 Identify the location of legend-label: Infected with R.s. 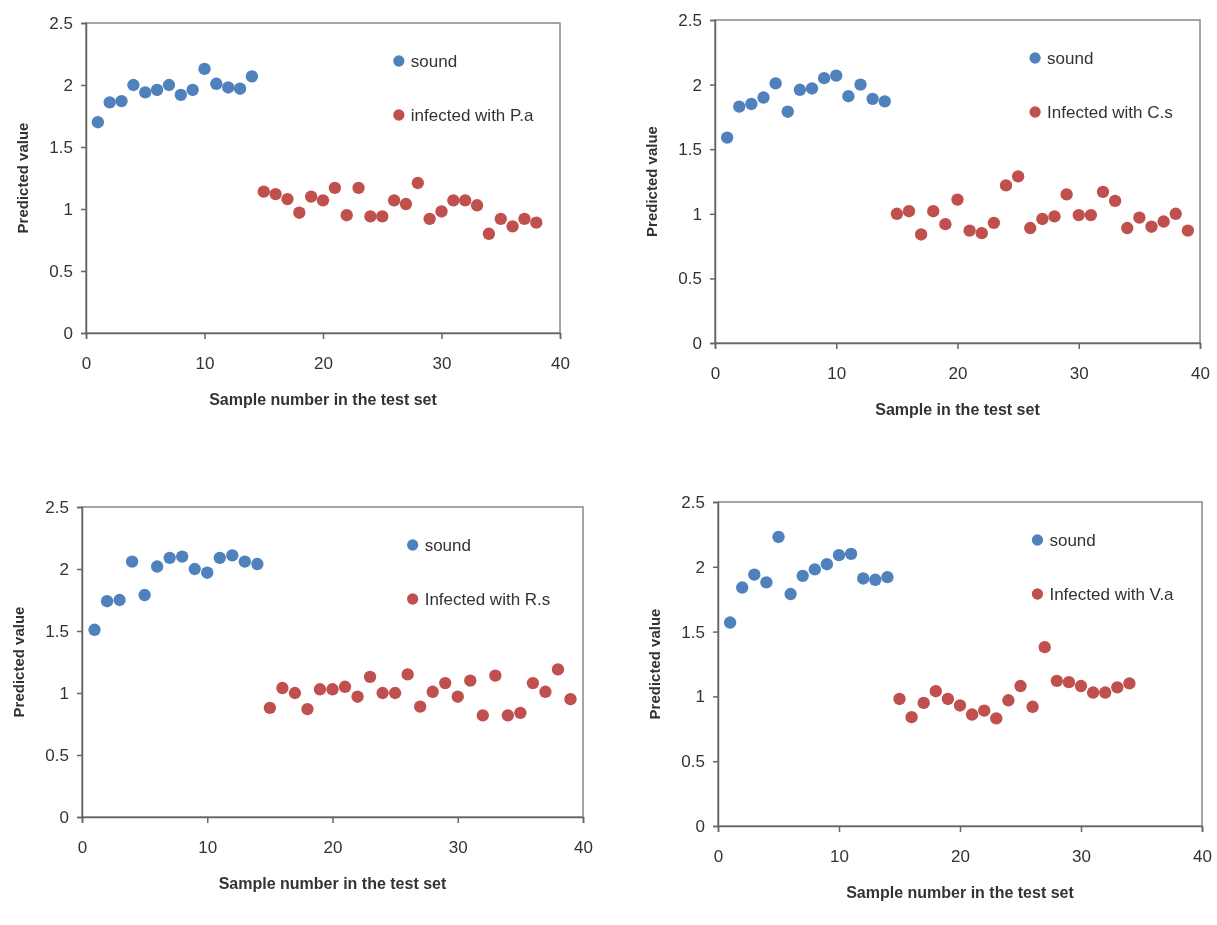
(487, 599).